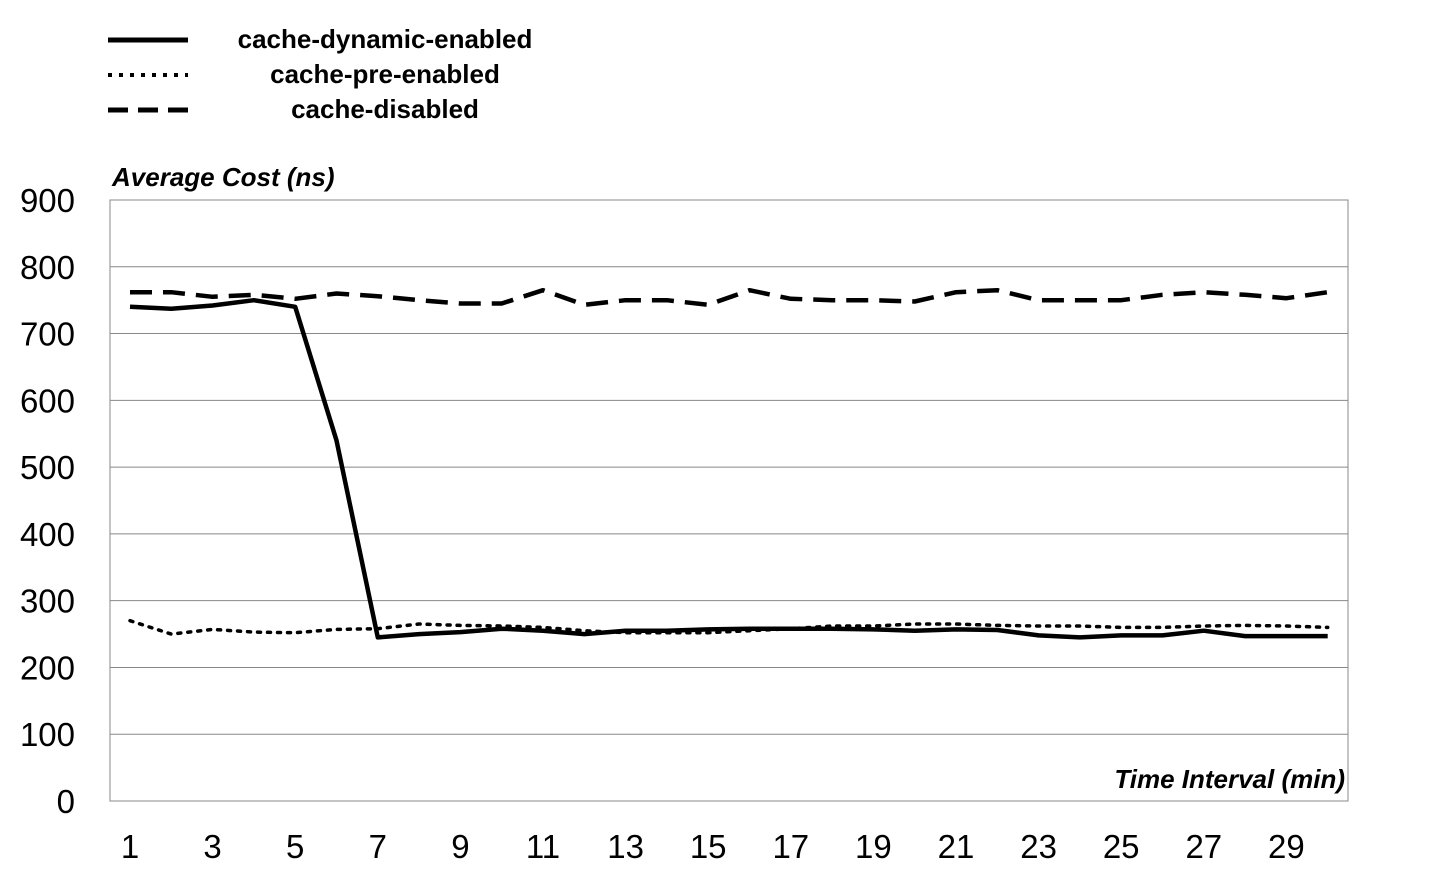 This screenshot has height=879, width=1430. What do you see at coordinates (47, 334) in the screenshot?
I see `y-tick-label: 700` at bounding box center [47, 334].